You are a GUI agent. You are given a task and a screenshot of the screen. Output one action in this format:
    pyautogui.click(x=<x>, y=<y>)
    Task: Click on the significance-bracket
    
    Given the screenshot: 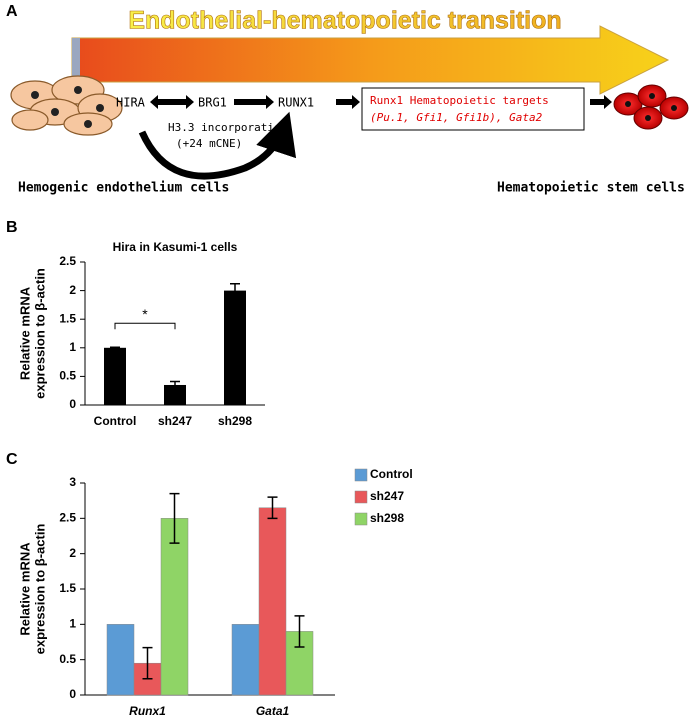 What is the action you would take?
    pyautogui.click(x=145, y=326)
    